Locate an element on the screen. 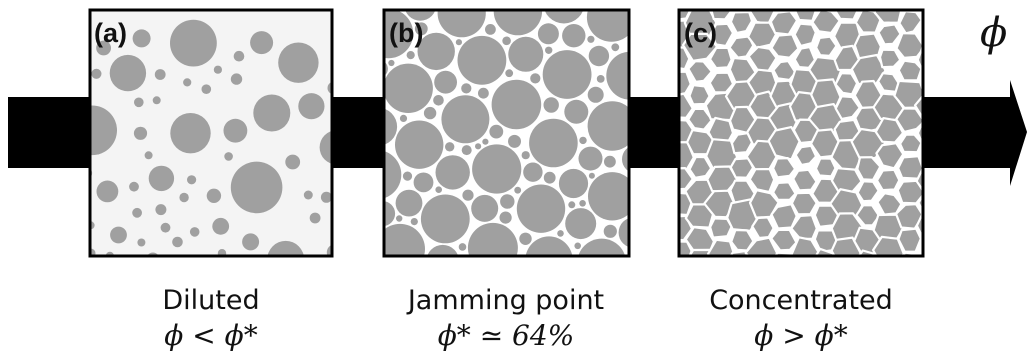  caption-b: Jamming point ϕ* ≃ 64% is located at coordinates (506, 319).